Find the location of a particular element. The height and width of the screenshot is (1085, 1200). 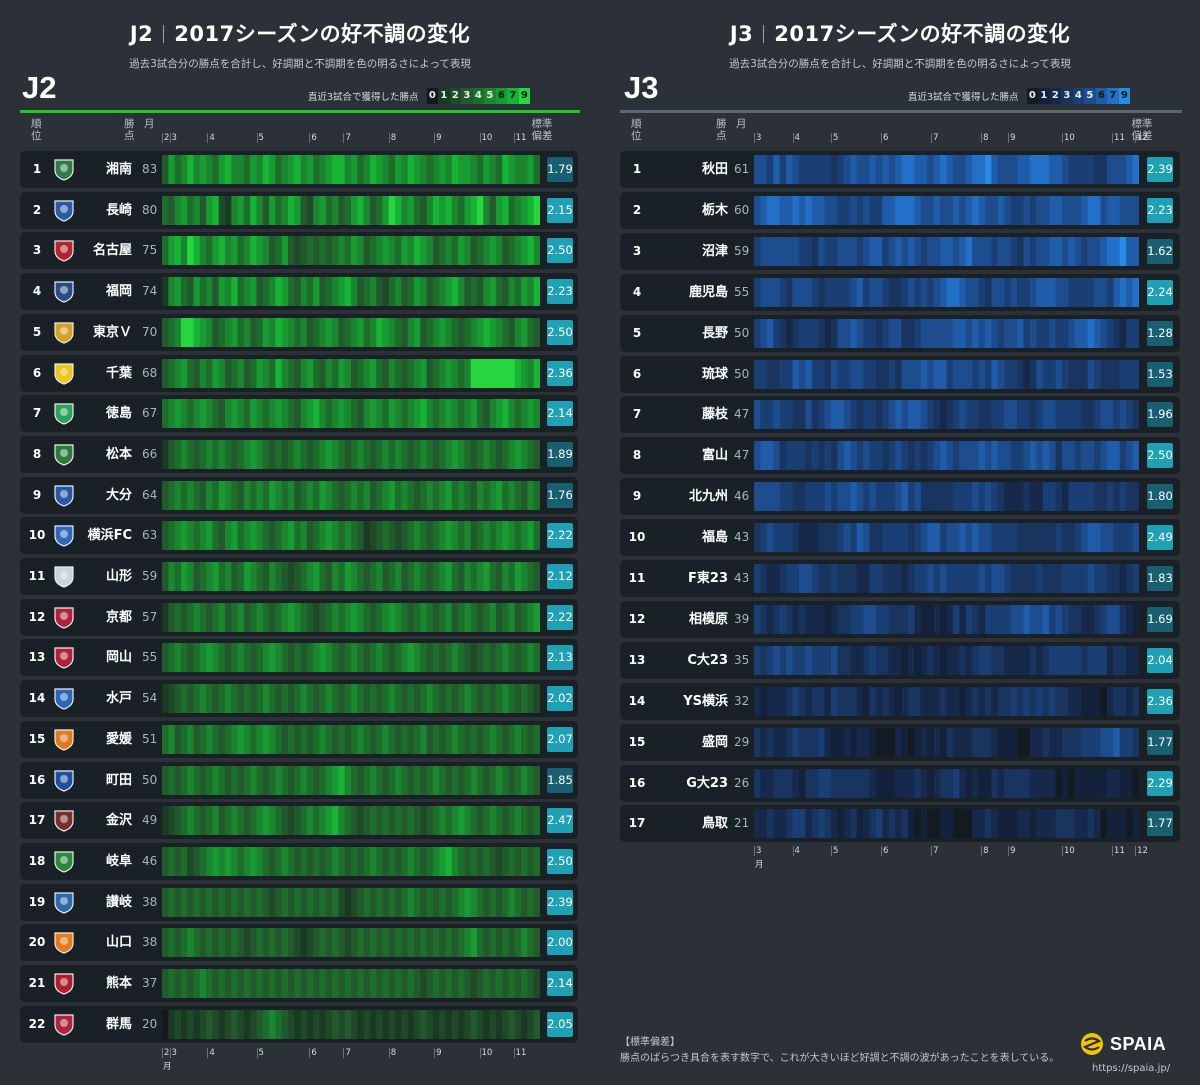

team-points: 46 is located at coordinates (742, 496).